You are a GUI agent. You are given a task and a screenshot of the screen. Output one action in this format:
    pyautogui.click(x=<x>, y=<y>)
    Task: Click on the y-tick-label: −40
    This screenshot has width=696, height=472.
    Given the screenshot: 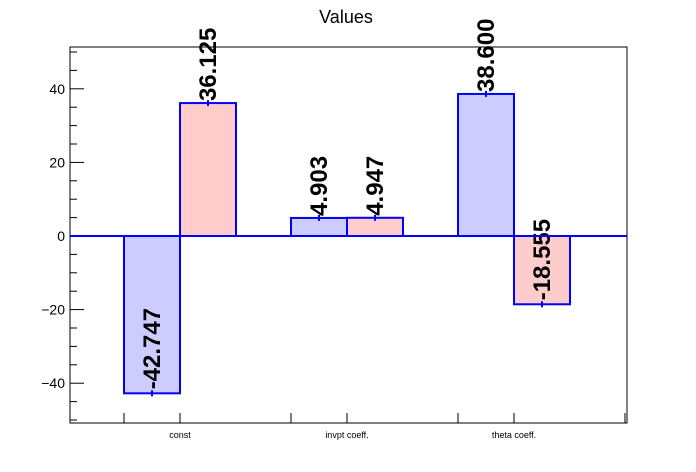 What is the action you would take?
    pyautogui.click(x=53, y=383)
    